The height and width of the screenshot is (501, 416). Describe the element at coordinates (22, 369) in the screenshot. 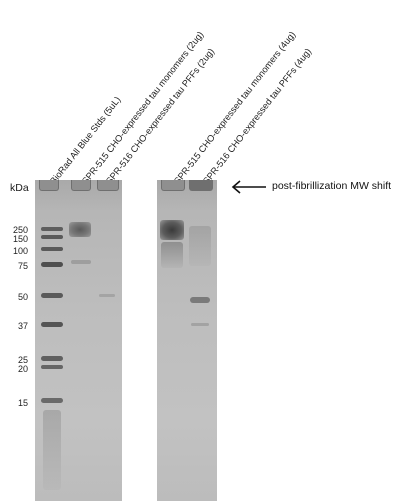

I see `mw-label-20: 20` at that location.